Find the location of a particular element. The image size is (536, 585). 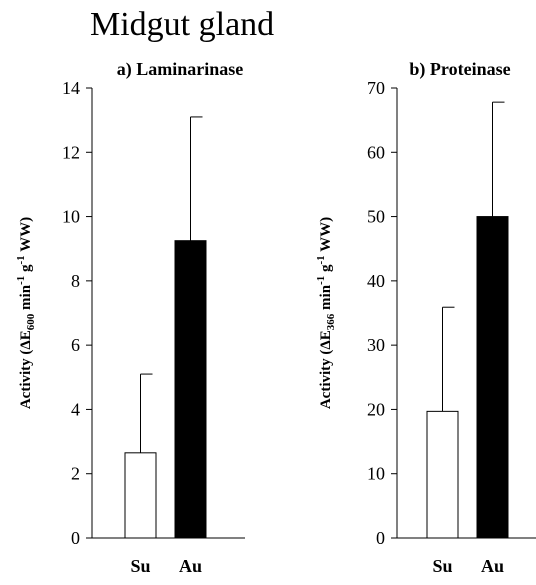

y-axis-label: Activity (ΔE366 min-1 g-1 WW) is located at coordinates (326, 313).